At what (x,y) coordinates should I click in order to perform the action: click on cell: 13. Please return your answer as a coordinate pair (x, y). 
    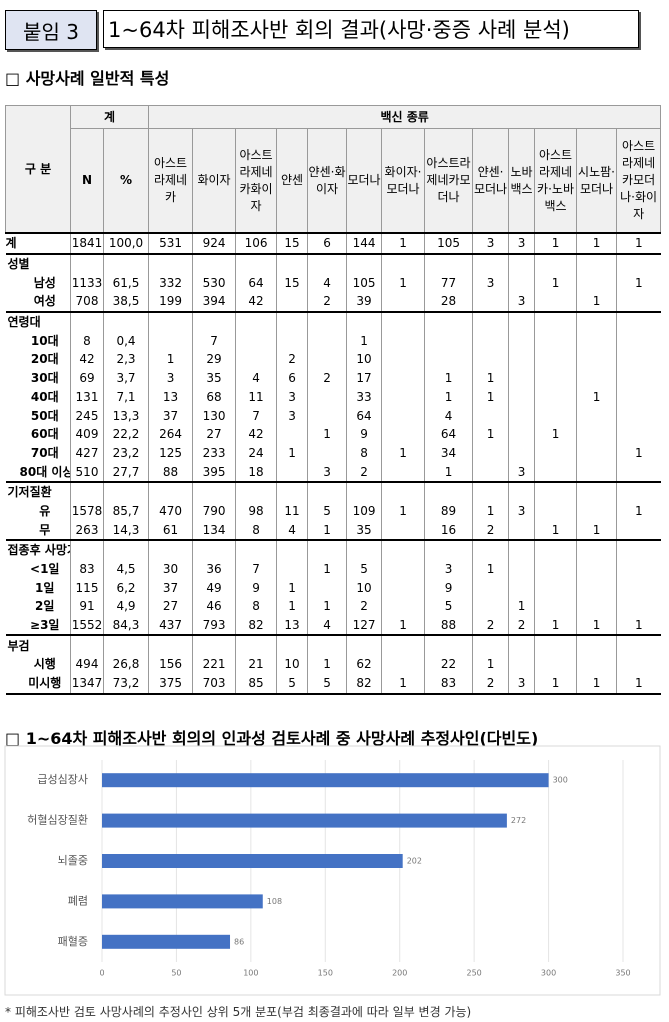
    Looking at the image, I should click on (292, 625).